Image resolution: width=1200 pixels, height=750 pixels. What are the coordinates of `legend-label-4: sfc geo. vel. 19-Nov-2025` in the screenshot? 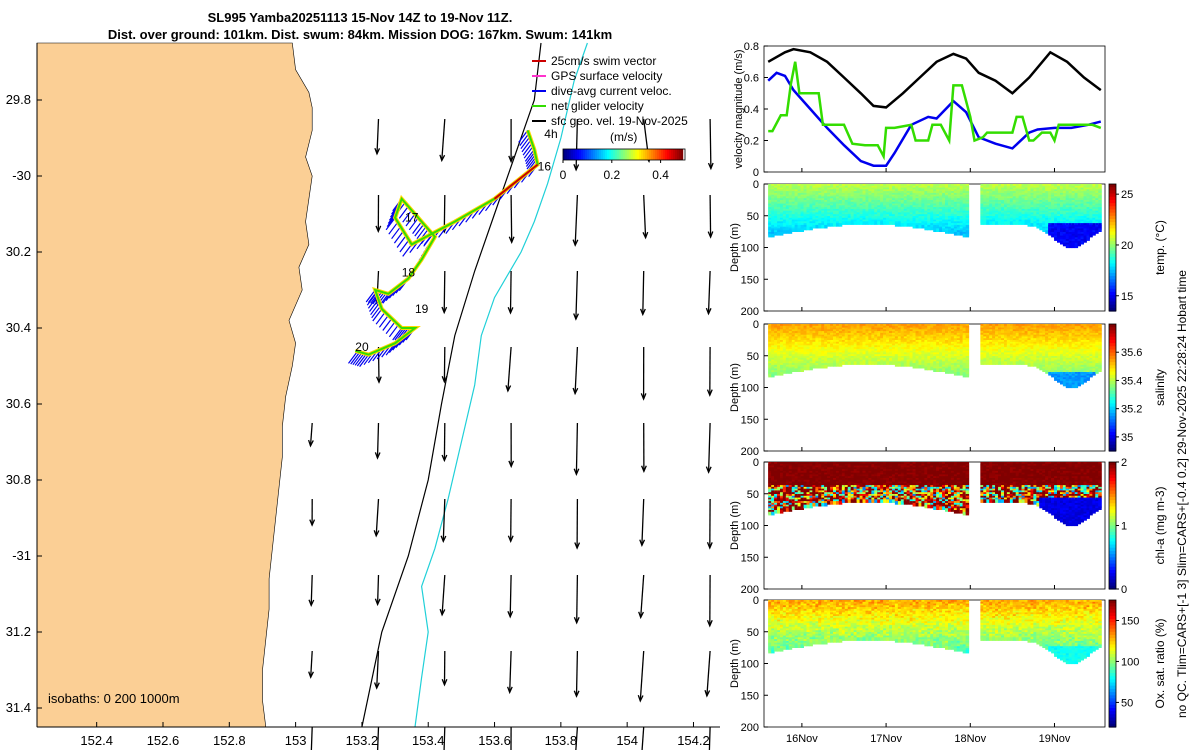 It's located at (619, 121).